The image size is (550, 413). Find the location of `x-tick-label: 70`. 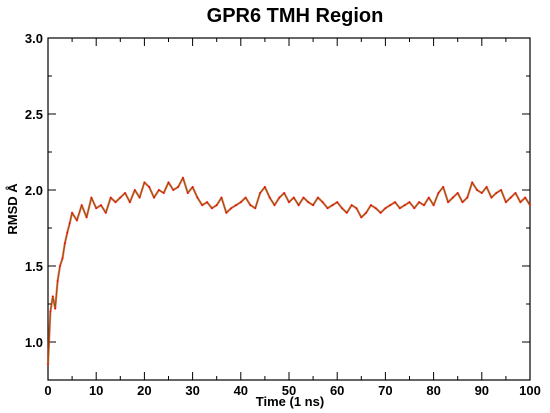

x-tick-label: 70 is located at coordinates (385, 390).